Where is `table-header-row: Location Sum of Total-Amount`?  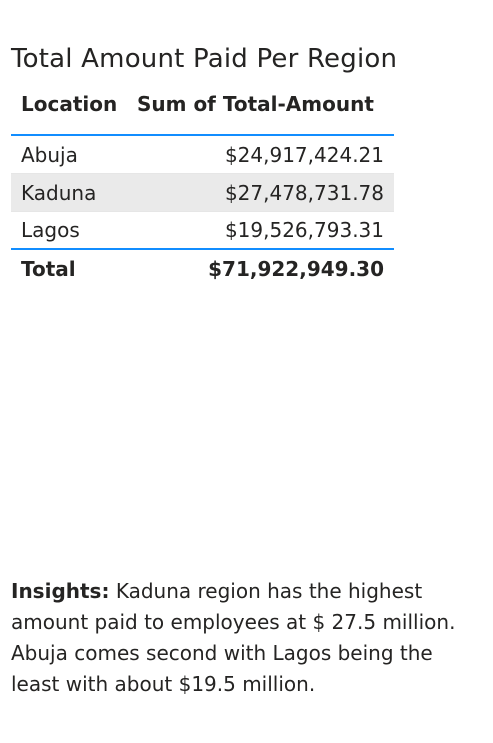 table-header-row: Location Sum of Total-Amount is located at coordinates (202, 112).